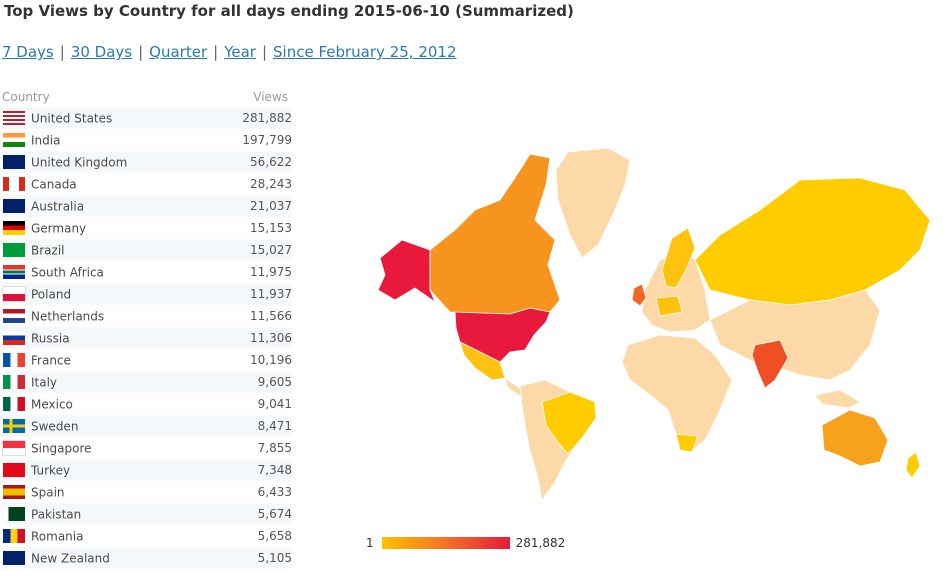 The image size is (943, 571). I want to click on map-region-australia, so click(855, 438).